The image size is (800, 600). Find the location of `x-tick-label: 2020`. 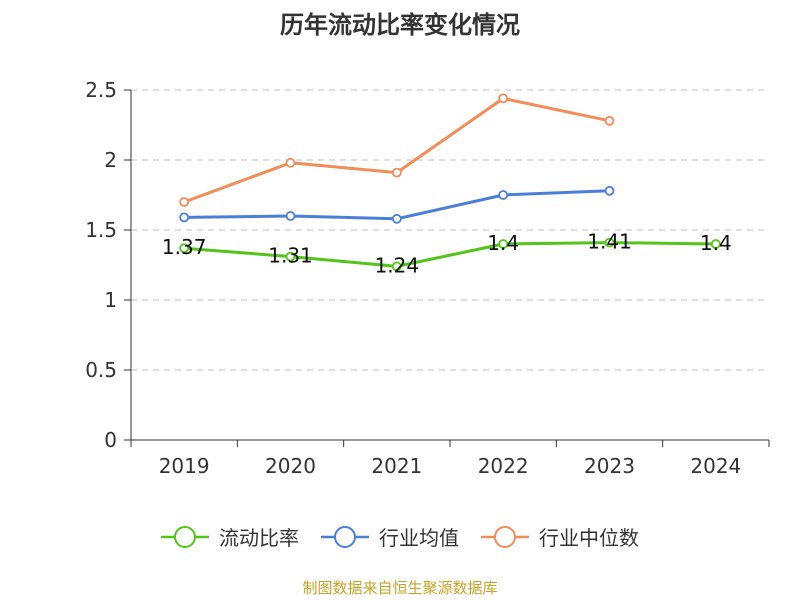

x-tick-label: 2020 is located at coordinates (290, 466).